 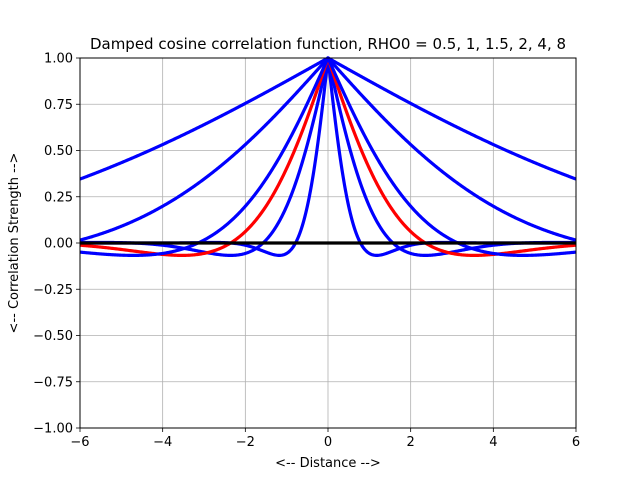 I want to click on x-tick-label: −6, so click(x=79, y=442).